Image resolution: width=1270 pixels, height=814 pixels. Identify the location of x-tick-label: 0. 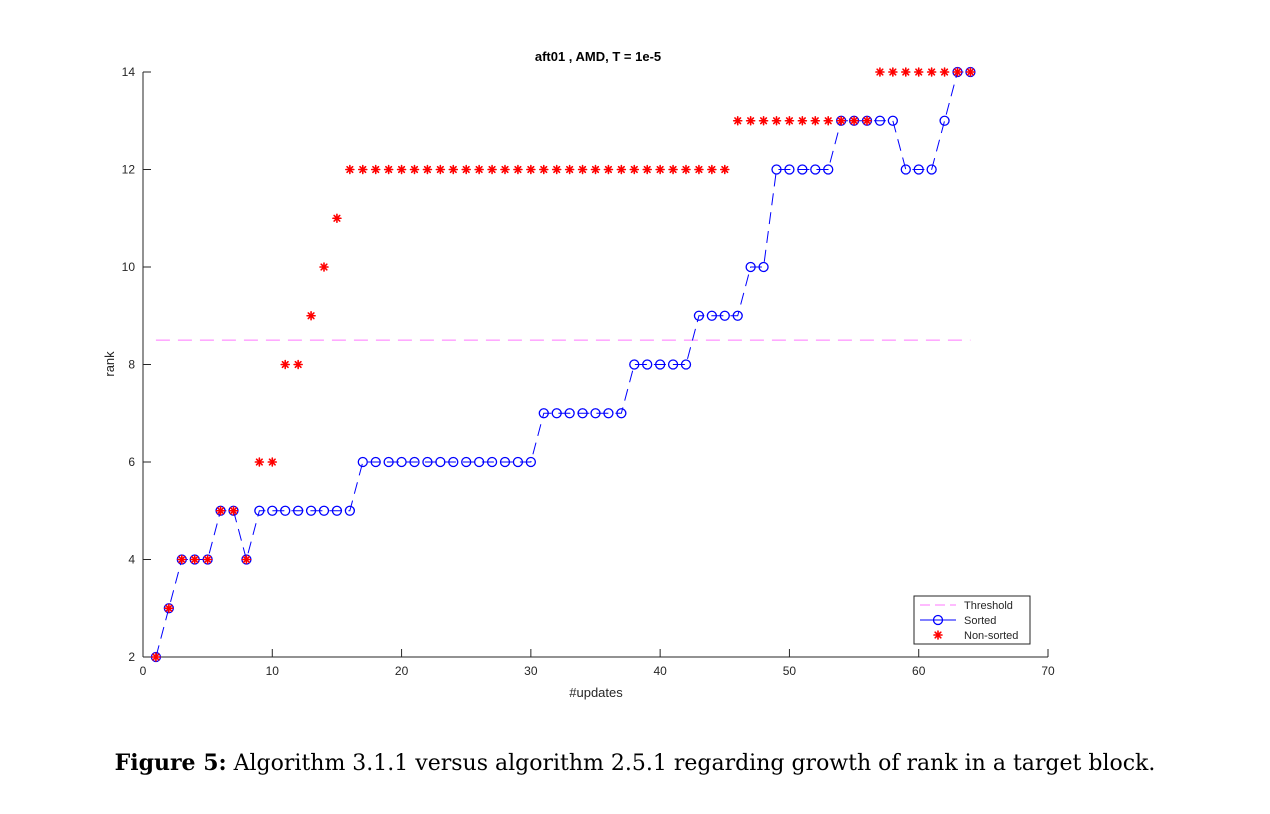
(143, 671).